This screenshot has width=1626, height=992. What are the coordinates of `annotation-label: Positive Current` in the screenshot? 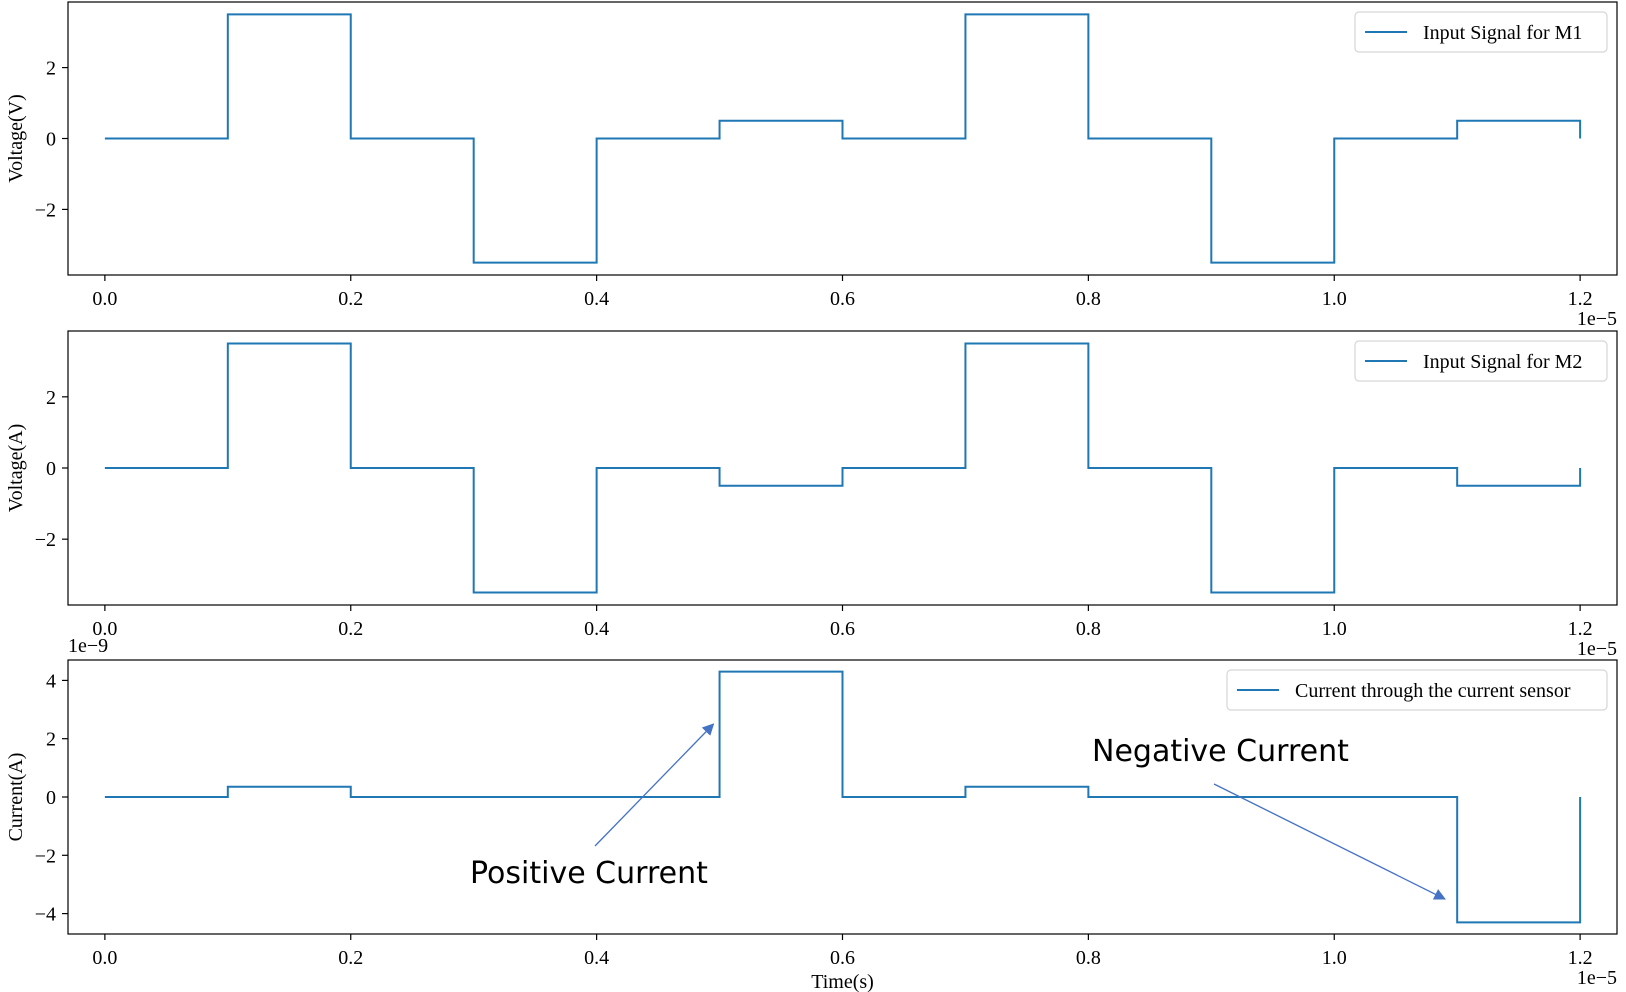 It's located at (589, 873).